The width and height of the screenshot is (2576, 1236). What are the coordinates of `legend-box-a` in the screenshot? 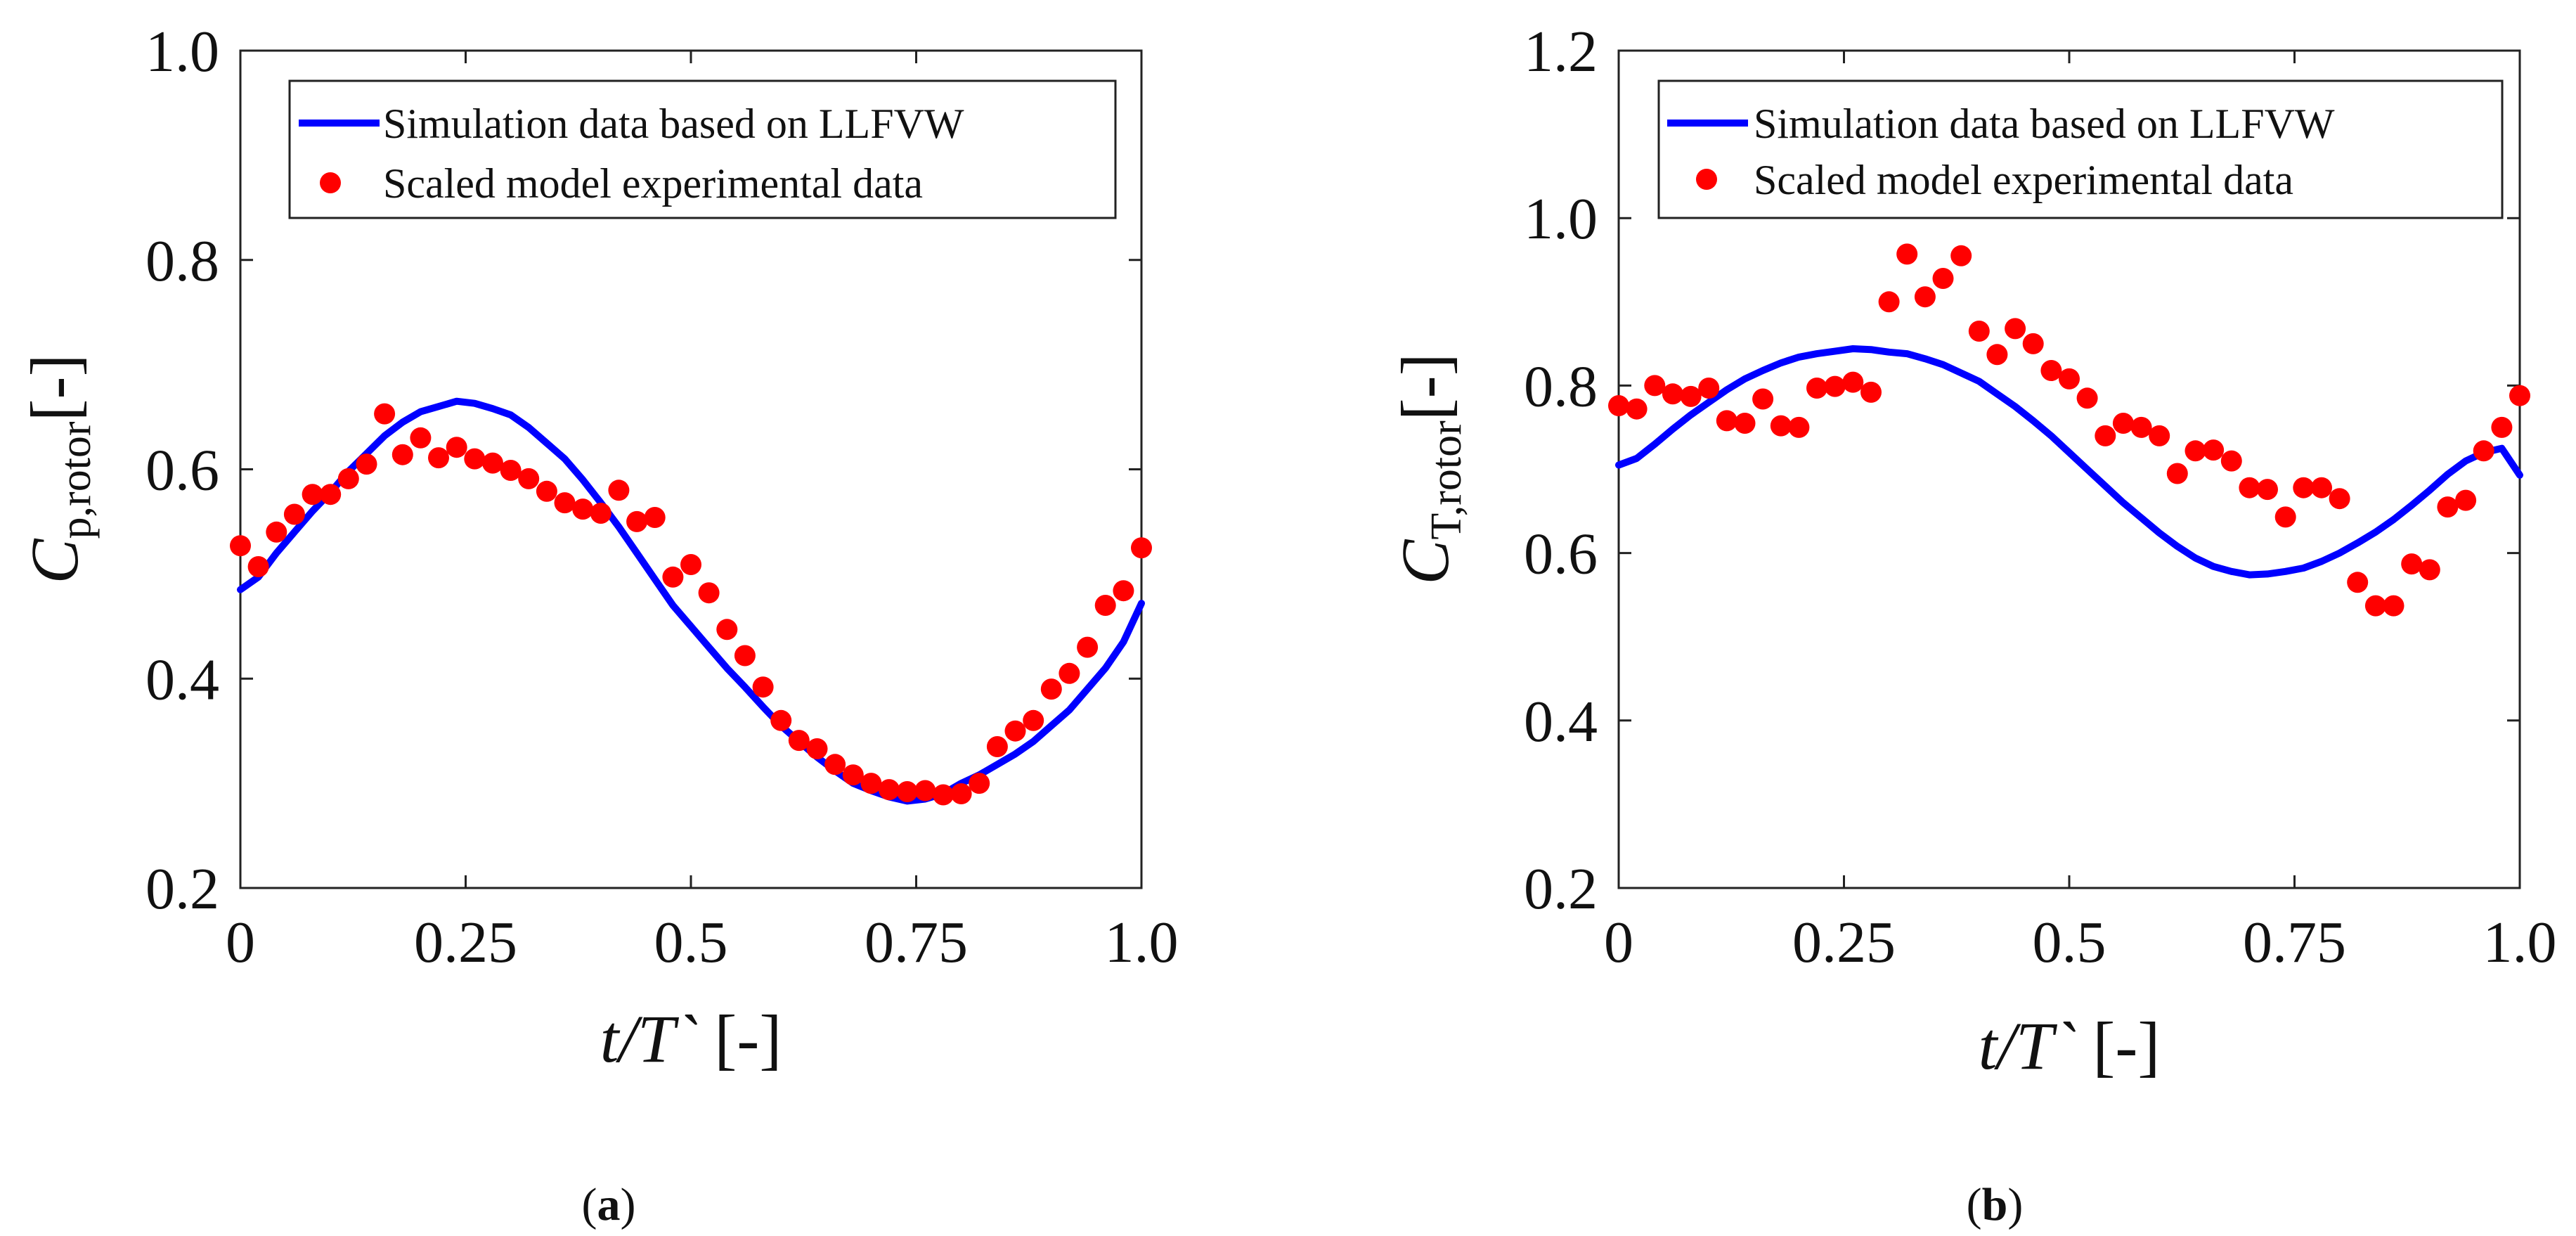 It's located at (702, 149).